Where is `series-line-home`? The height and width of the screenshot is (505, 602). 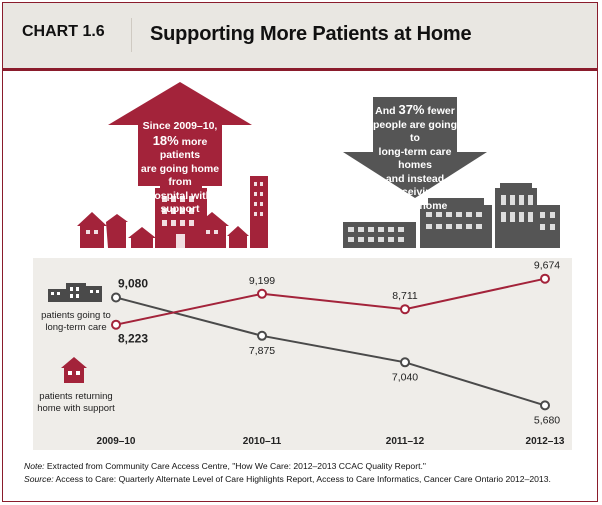
series-line-home is located at coordinates (330, 301).